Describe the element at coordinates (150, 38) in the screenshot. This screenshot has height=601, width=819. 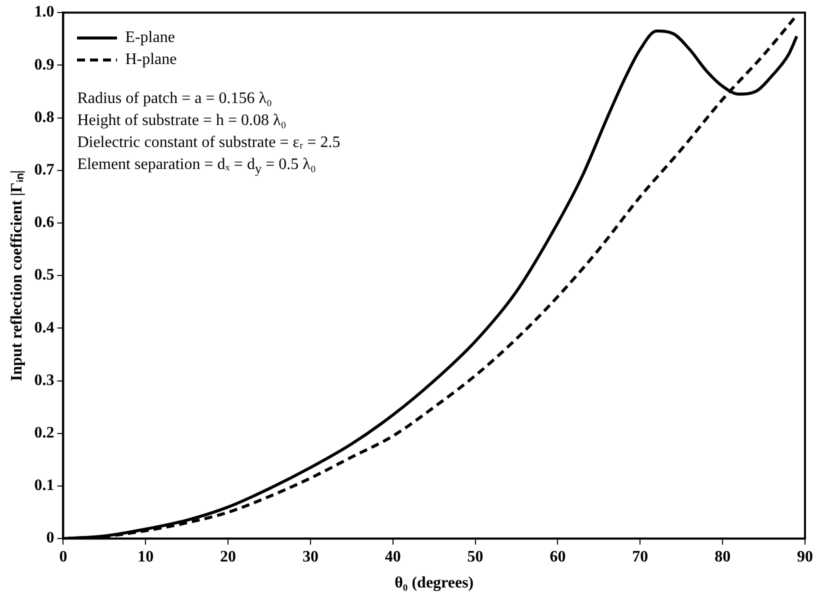
I see `legend-label: E-plane` at that location.